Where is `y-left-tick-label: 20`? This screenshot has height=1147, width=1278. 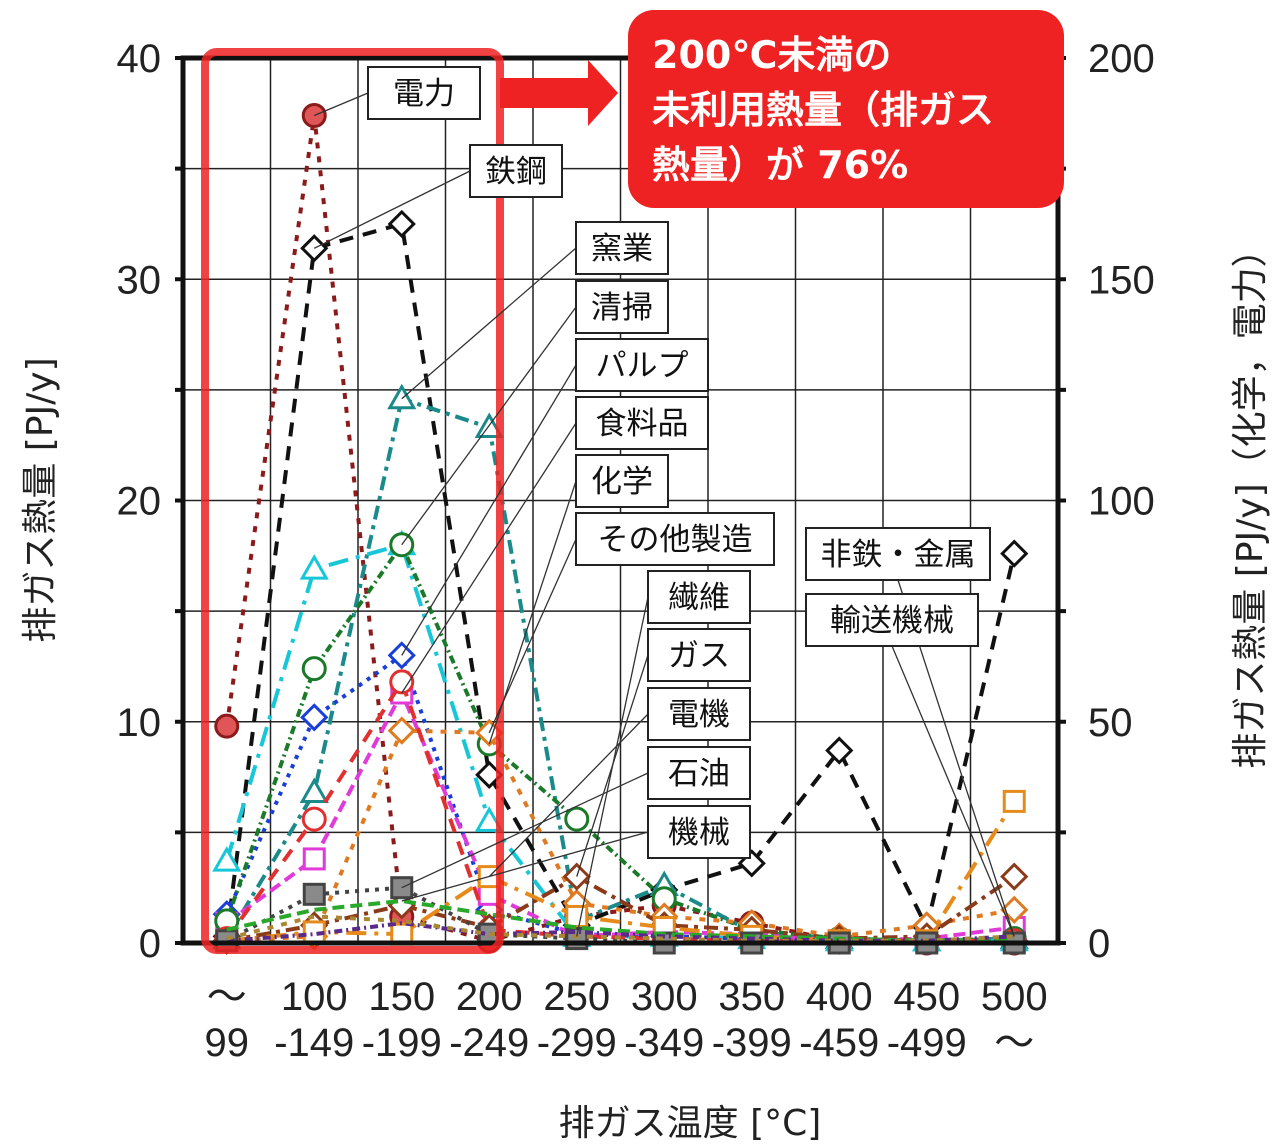 y-left-tick-label: 20 is located at coordinates (139, 502).